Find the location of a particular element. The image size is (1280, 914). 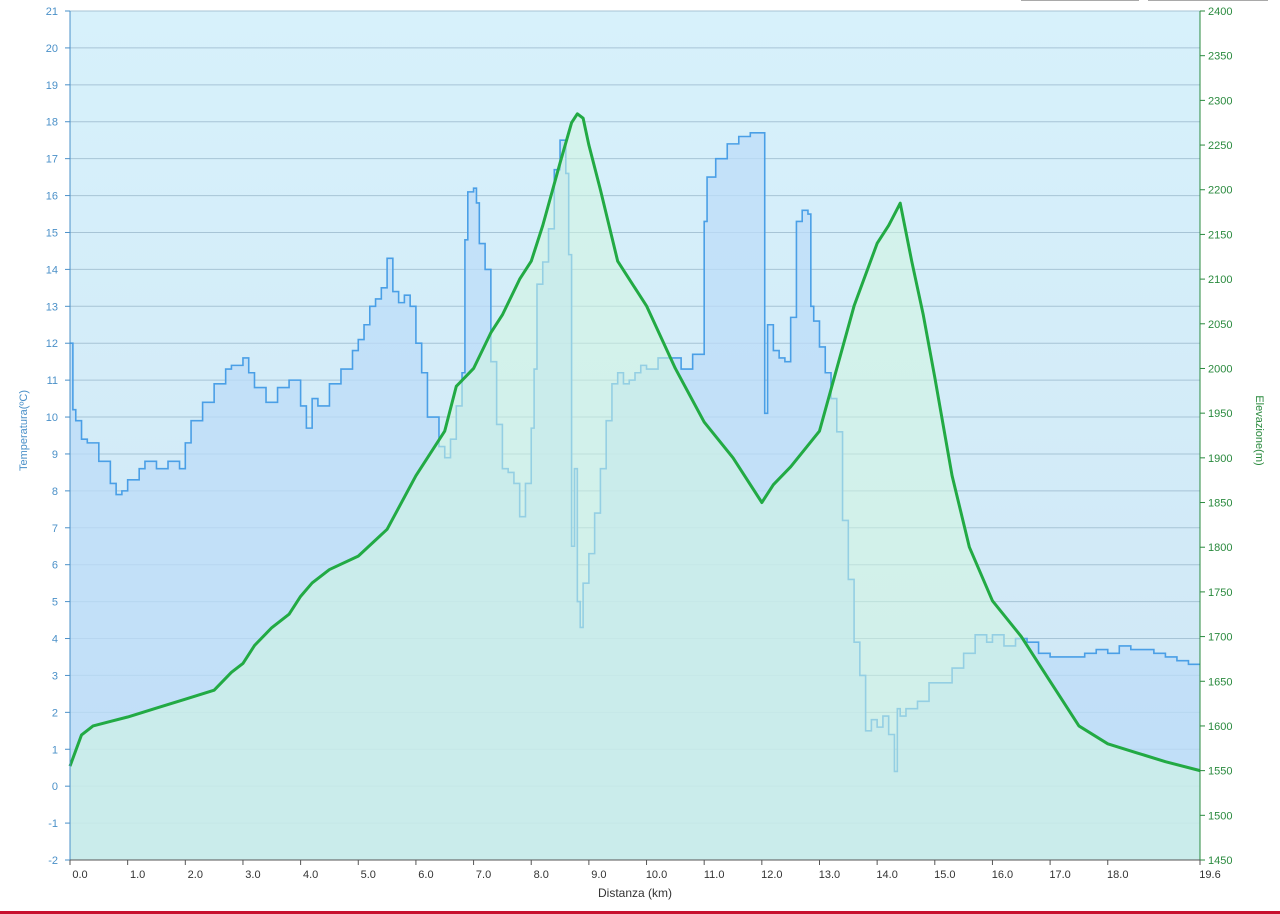

x-tick-label: 0.0 is located at coordinates (79, 875).